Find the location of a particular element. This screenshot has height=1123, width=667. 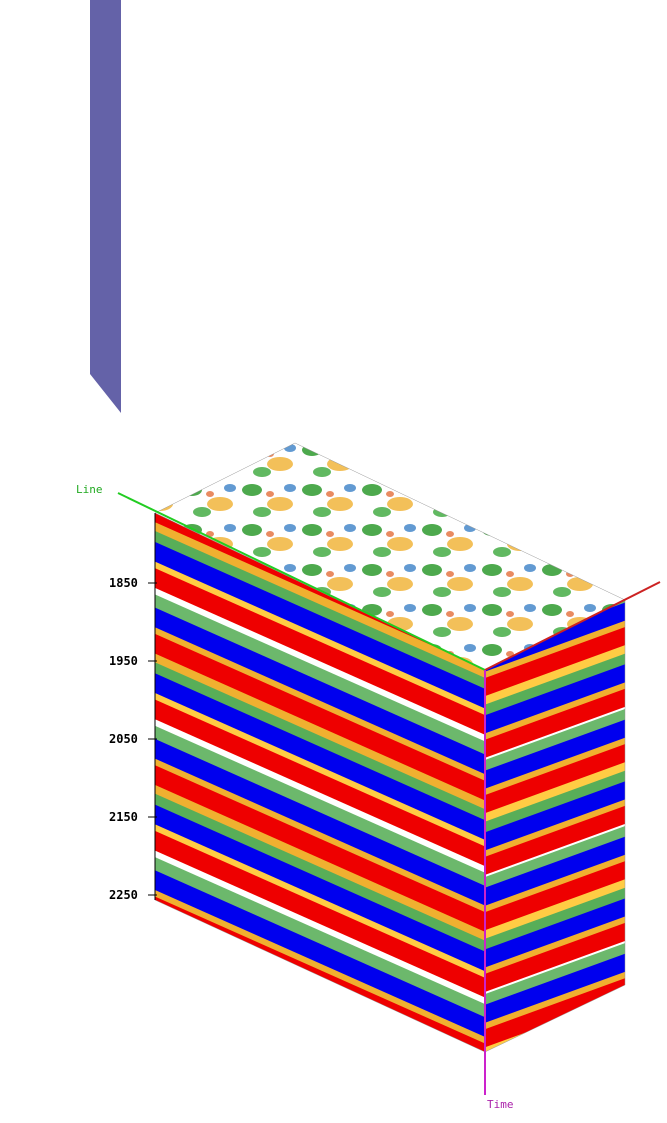

time-tick-label: 2150 is located at coordinates (123, 817).